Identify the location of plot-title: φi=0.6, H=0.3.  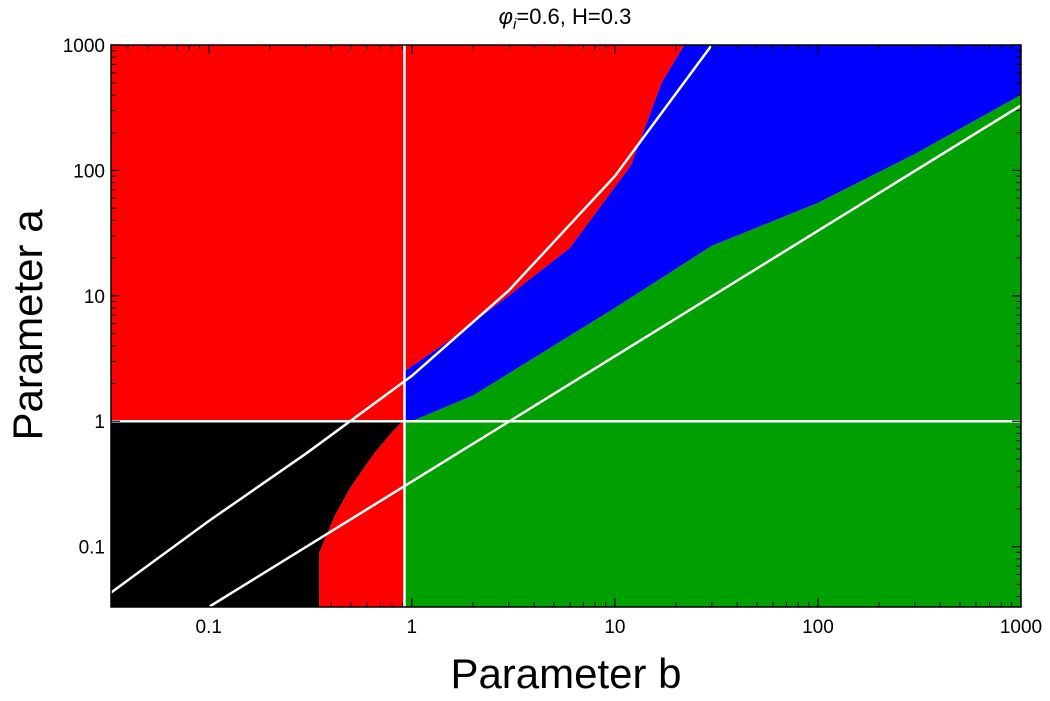
(565, 18).